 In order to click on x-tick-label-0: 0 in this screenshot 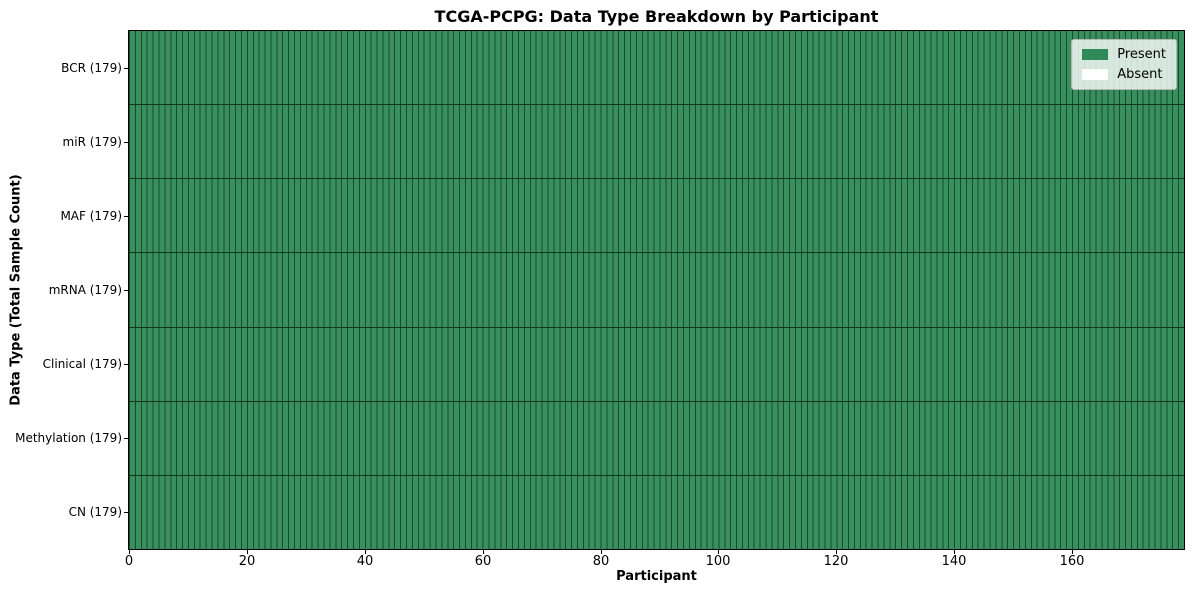, I will do `click(129, 561)`.